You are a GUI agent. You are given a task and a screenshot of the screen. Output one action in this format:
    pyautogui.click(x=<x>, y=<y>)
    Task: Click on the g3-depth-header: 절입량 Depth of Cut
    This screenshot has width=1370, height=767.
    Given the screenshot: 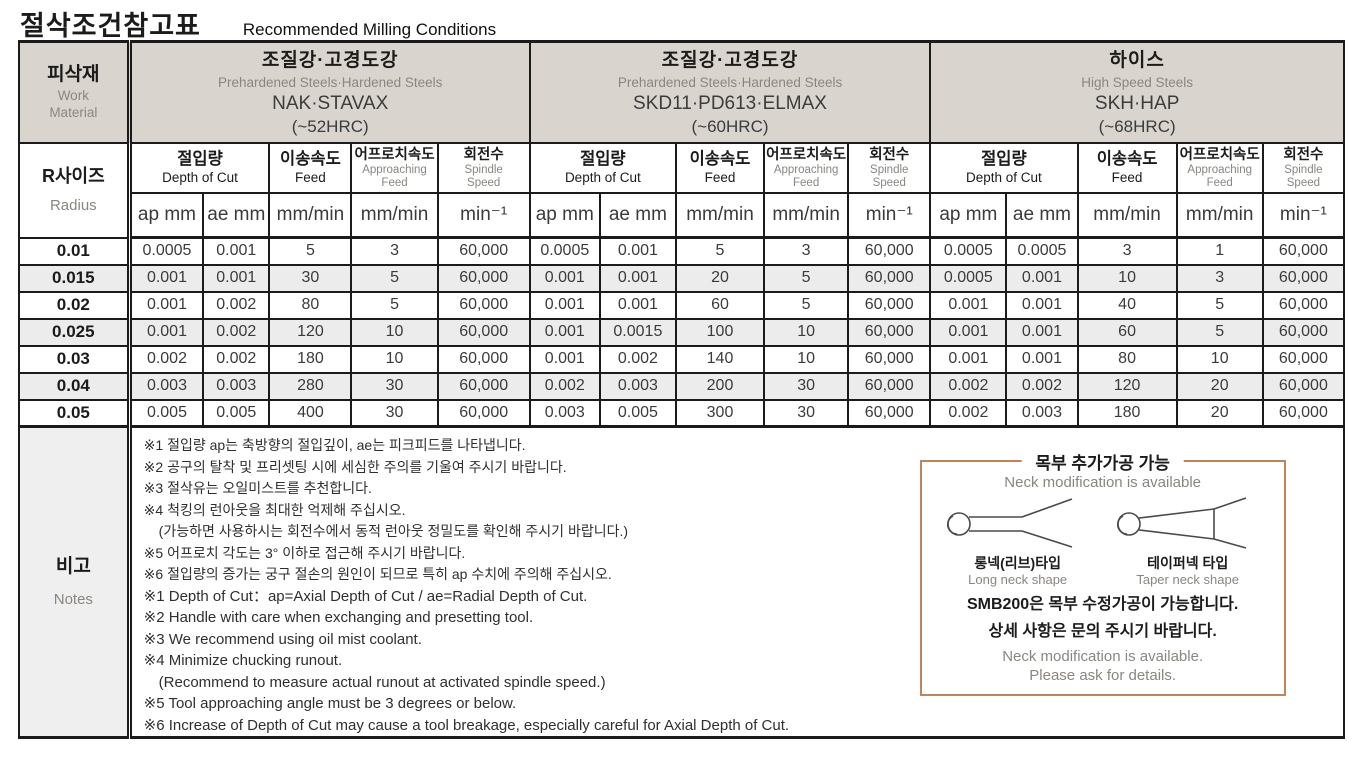 What is the action you would take?
    pyautogui.click(x=1004, y=167)
    